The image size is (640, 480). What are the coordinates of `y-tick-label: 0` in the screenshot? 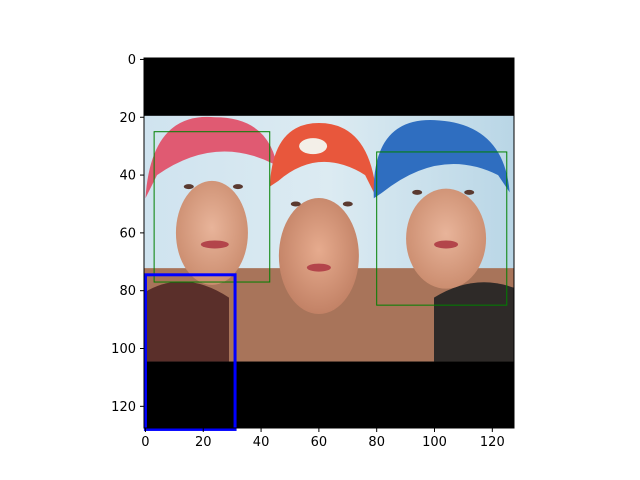 It's located at (132, 60).